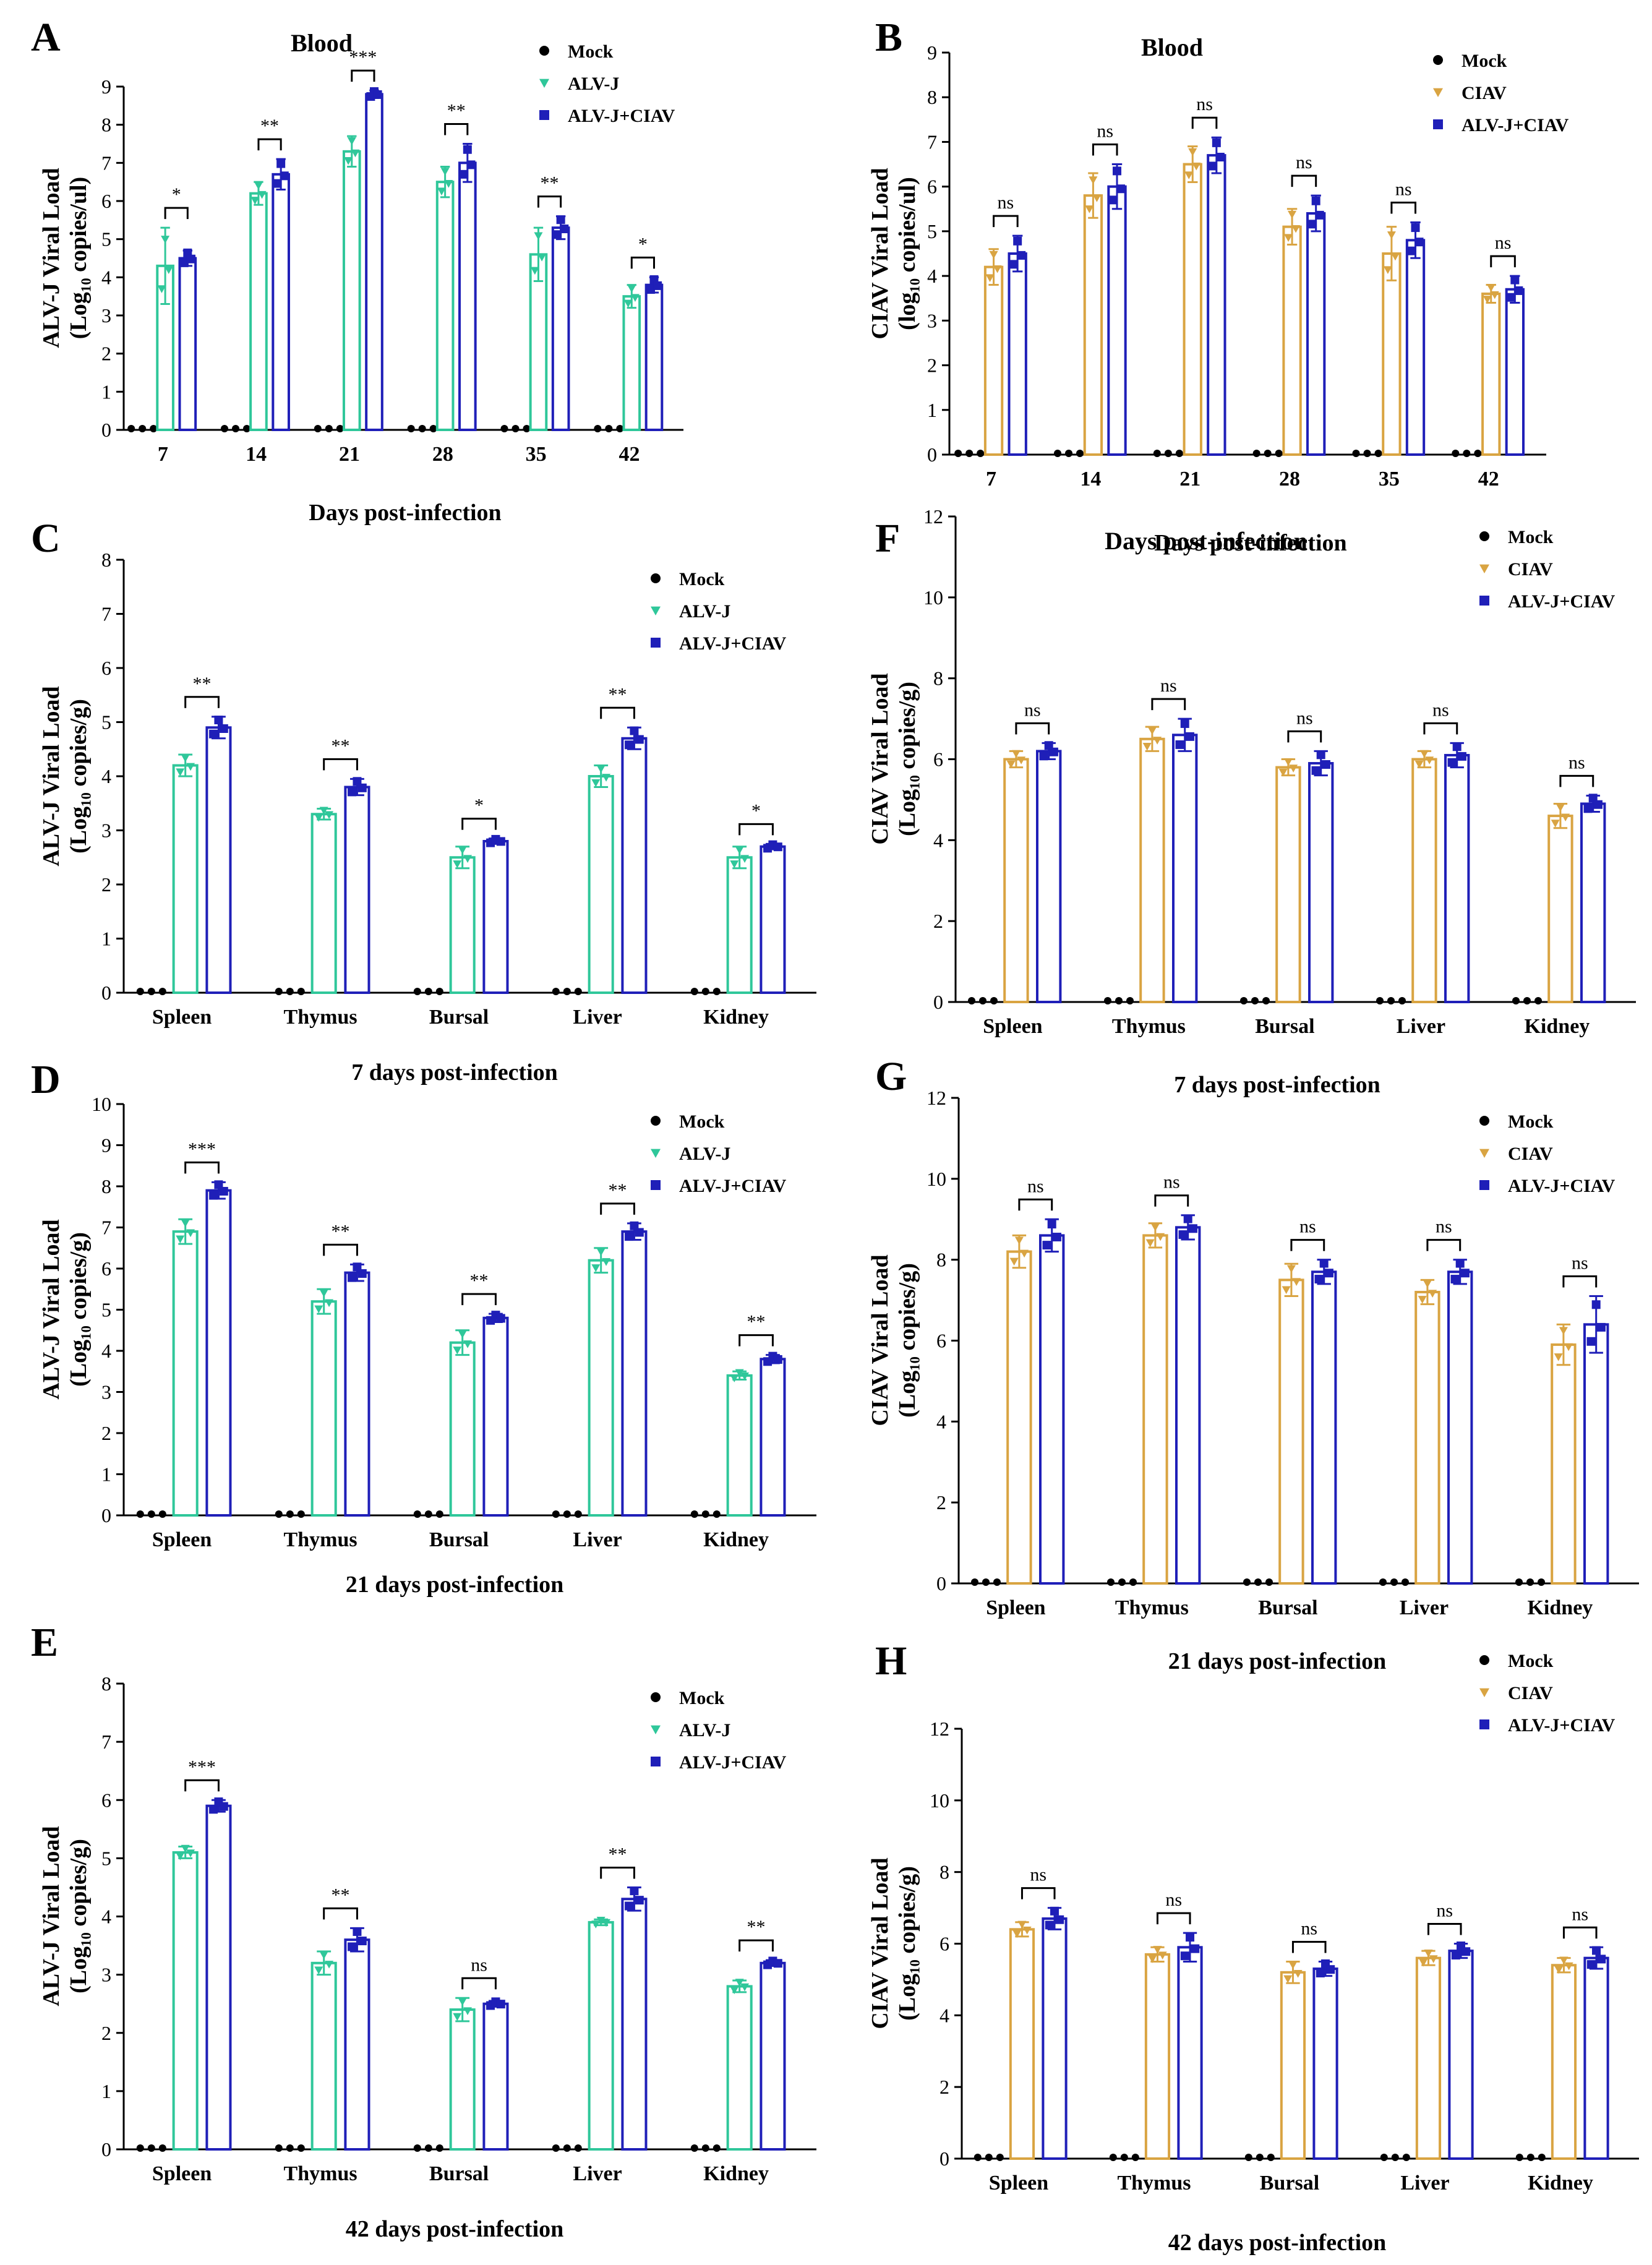 Image resolution: width=1652 pixels, height=2265 pixels. I want to click on x-tick-label: Spleen, so click(1012, 1026).